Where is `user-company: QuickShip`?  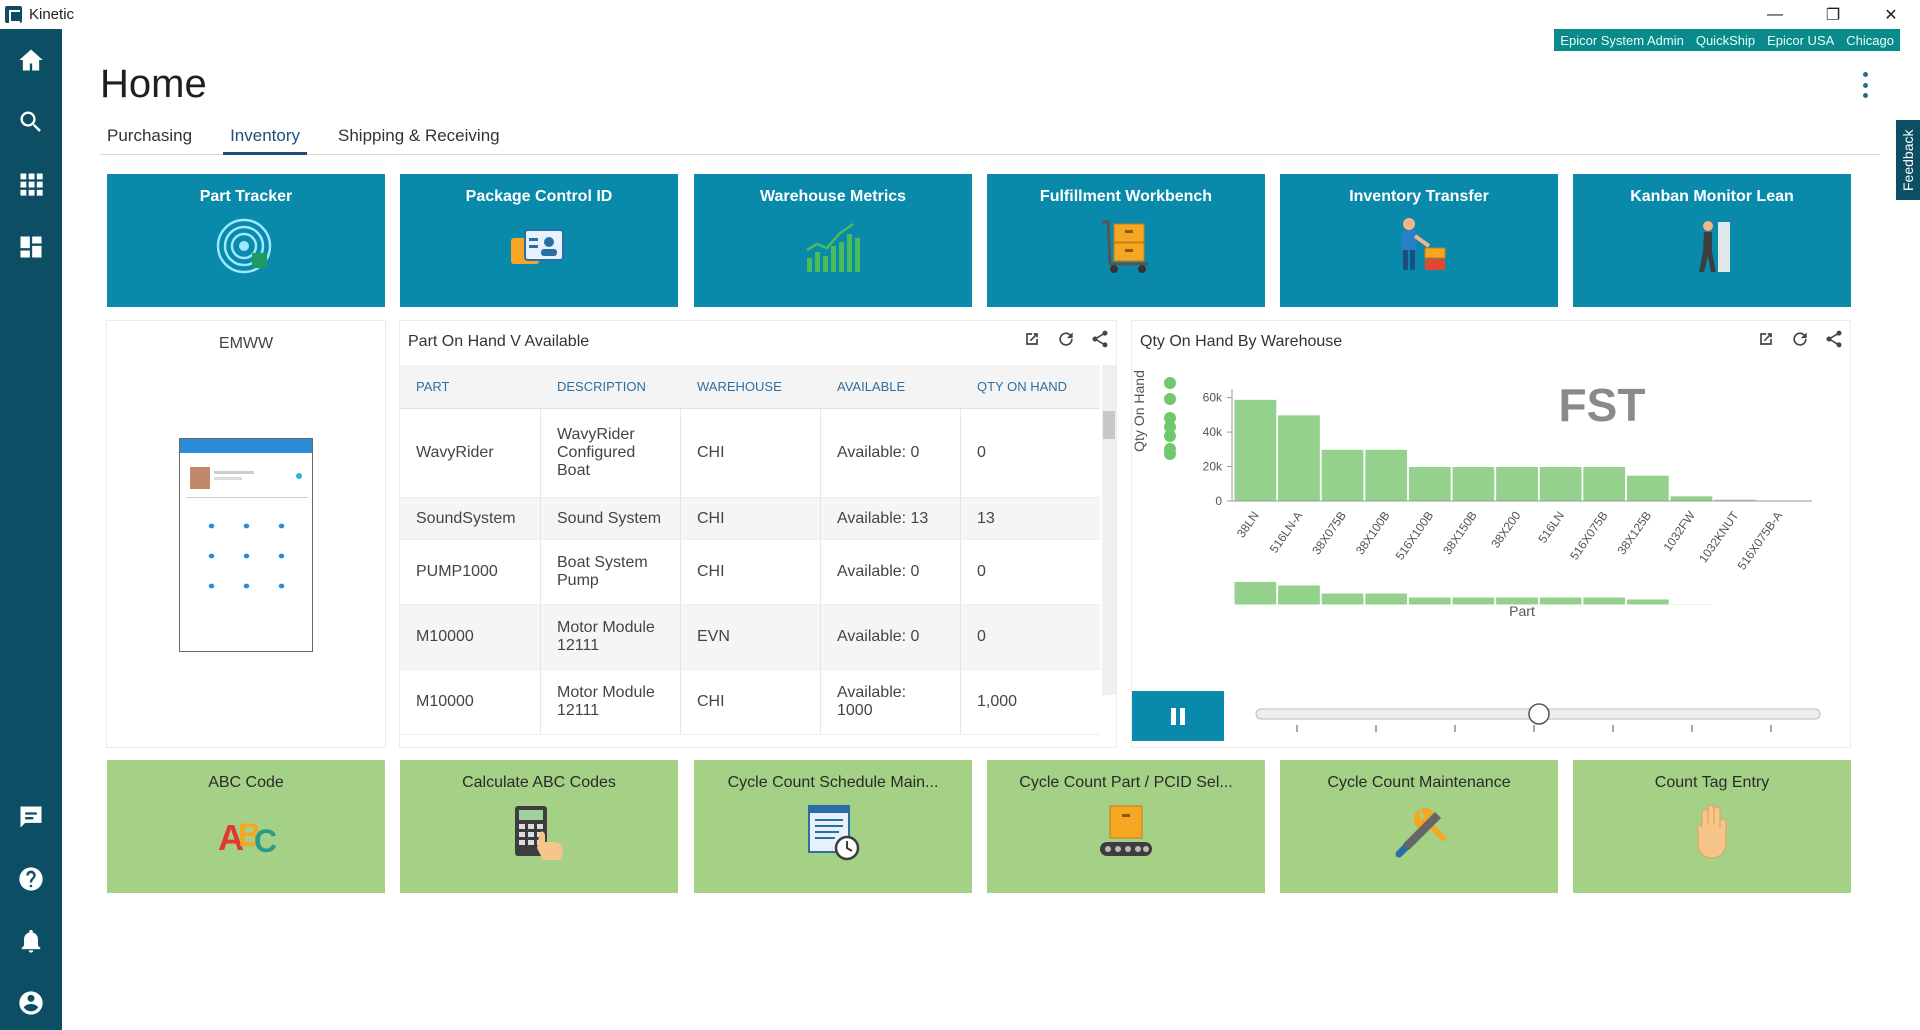
user-company: QuickShip is located at coordinates (1725, 40).